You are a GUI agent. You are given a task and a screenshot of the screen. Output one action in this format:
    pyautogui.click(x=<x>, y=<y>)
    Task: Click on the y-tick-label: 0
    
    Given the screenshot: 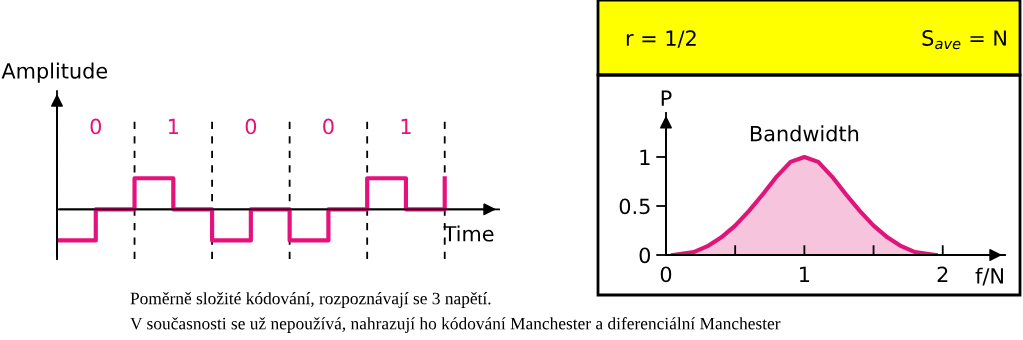 What is the action you would take?
    pyautogui.click(x=645, y=255)
    